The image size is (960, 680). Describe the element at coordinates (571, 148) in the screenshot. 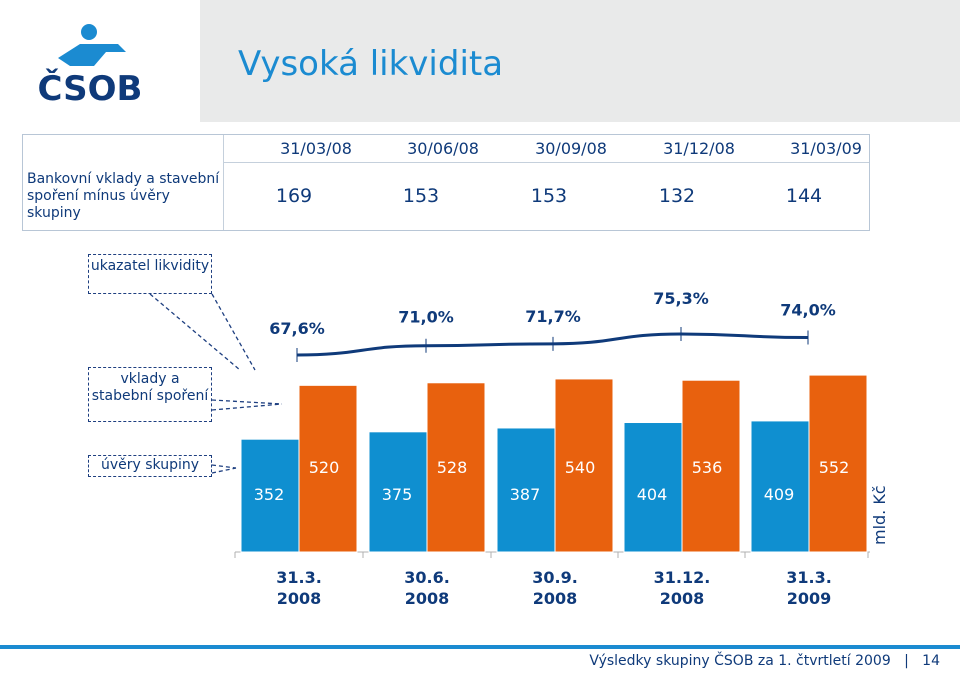

I see `table-date: 30/09/08` at that location.